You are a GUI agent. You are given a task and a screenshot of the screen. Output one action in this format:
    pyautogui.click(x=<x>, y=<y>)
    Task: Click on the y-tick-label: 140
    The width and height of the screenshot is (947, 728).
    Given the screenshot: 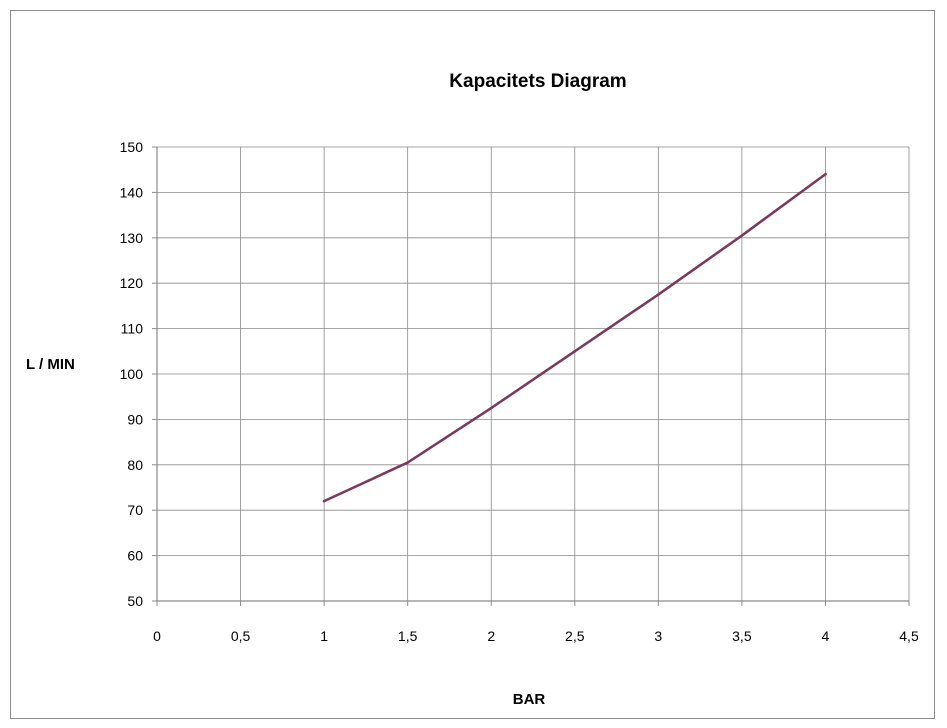 What is the action you would take?
    pyautogui.click(x=132, y=192)
    